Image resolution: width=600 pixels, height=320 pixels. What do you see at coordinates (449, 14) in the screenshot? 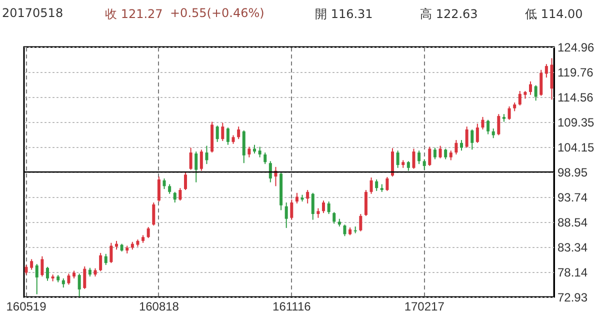
I see `text: 高 122.63` at bounding box center [449, 14].